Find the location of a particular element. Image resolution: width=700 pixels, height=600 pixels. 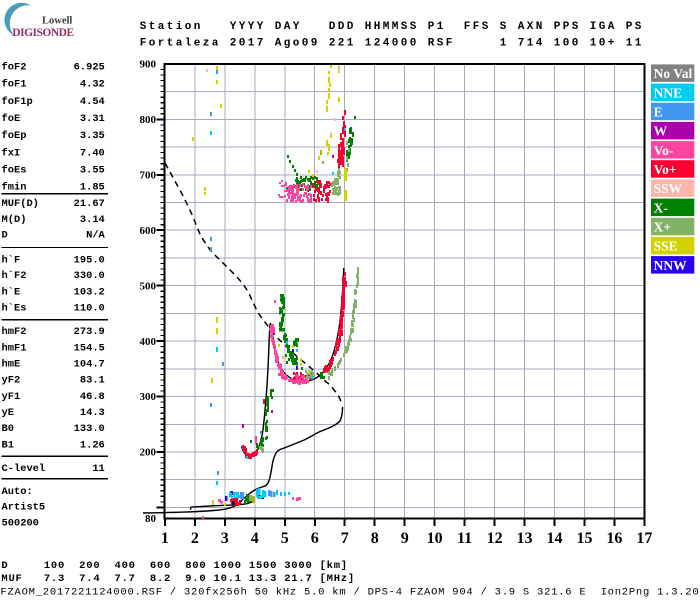

svg-text: 14.3 is located at coordinates (92, 413).